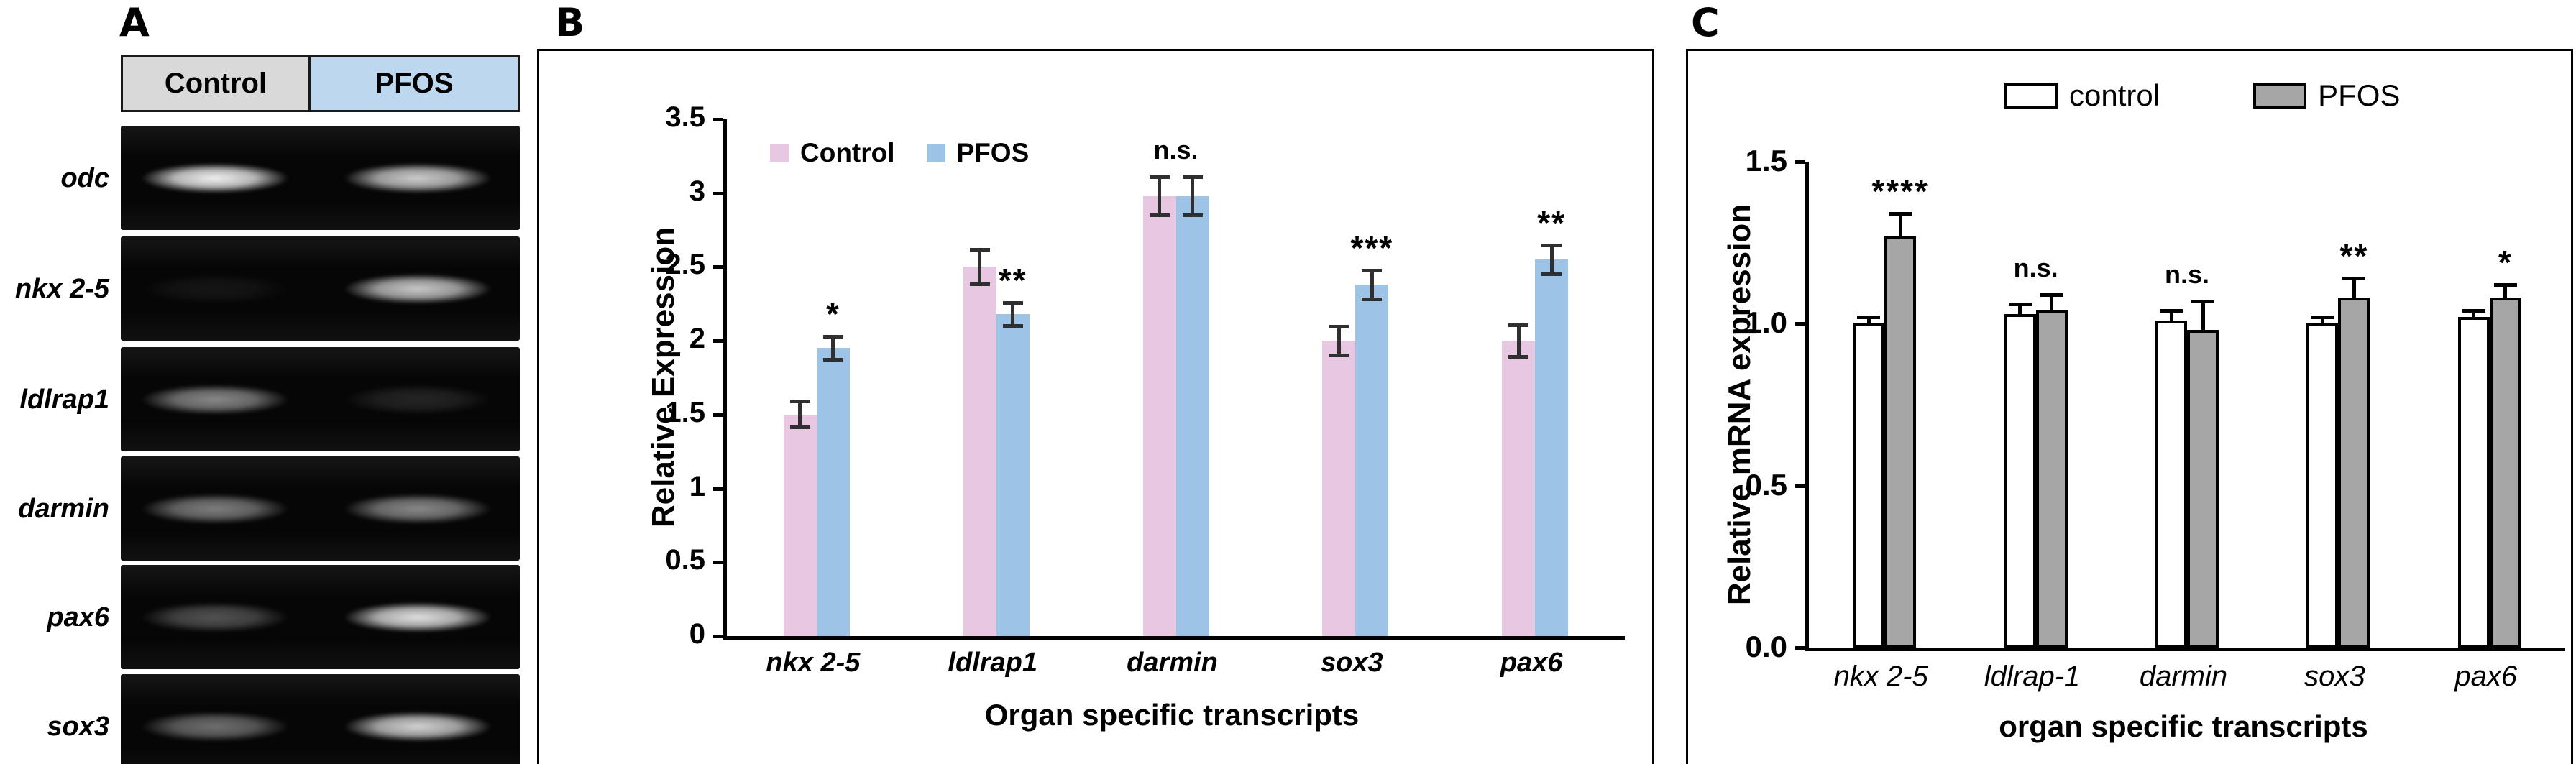 The height and width of the screenshot is (764, 2576). What do you see at coordinates (2202, 95) in the screenshot?
I see `legend: control PFOS` at bounding box center [2202, 95].